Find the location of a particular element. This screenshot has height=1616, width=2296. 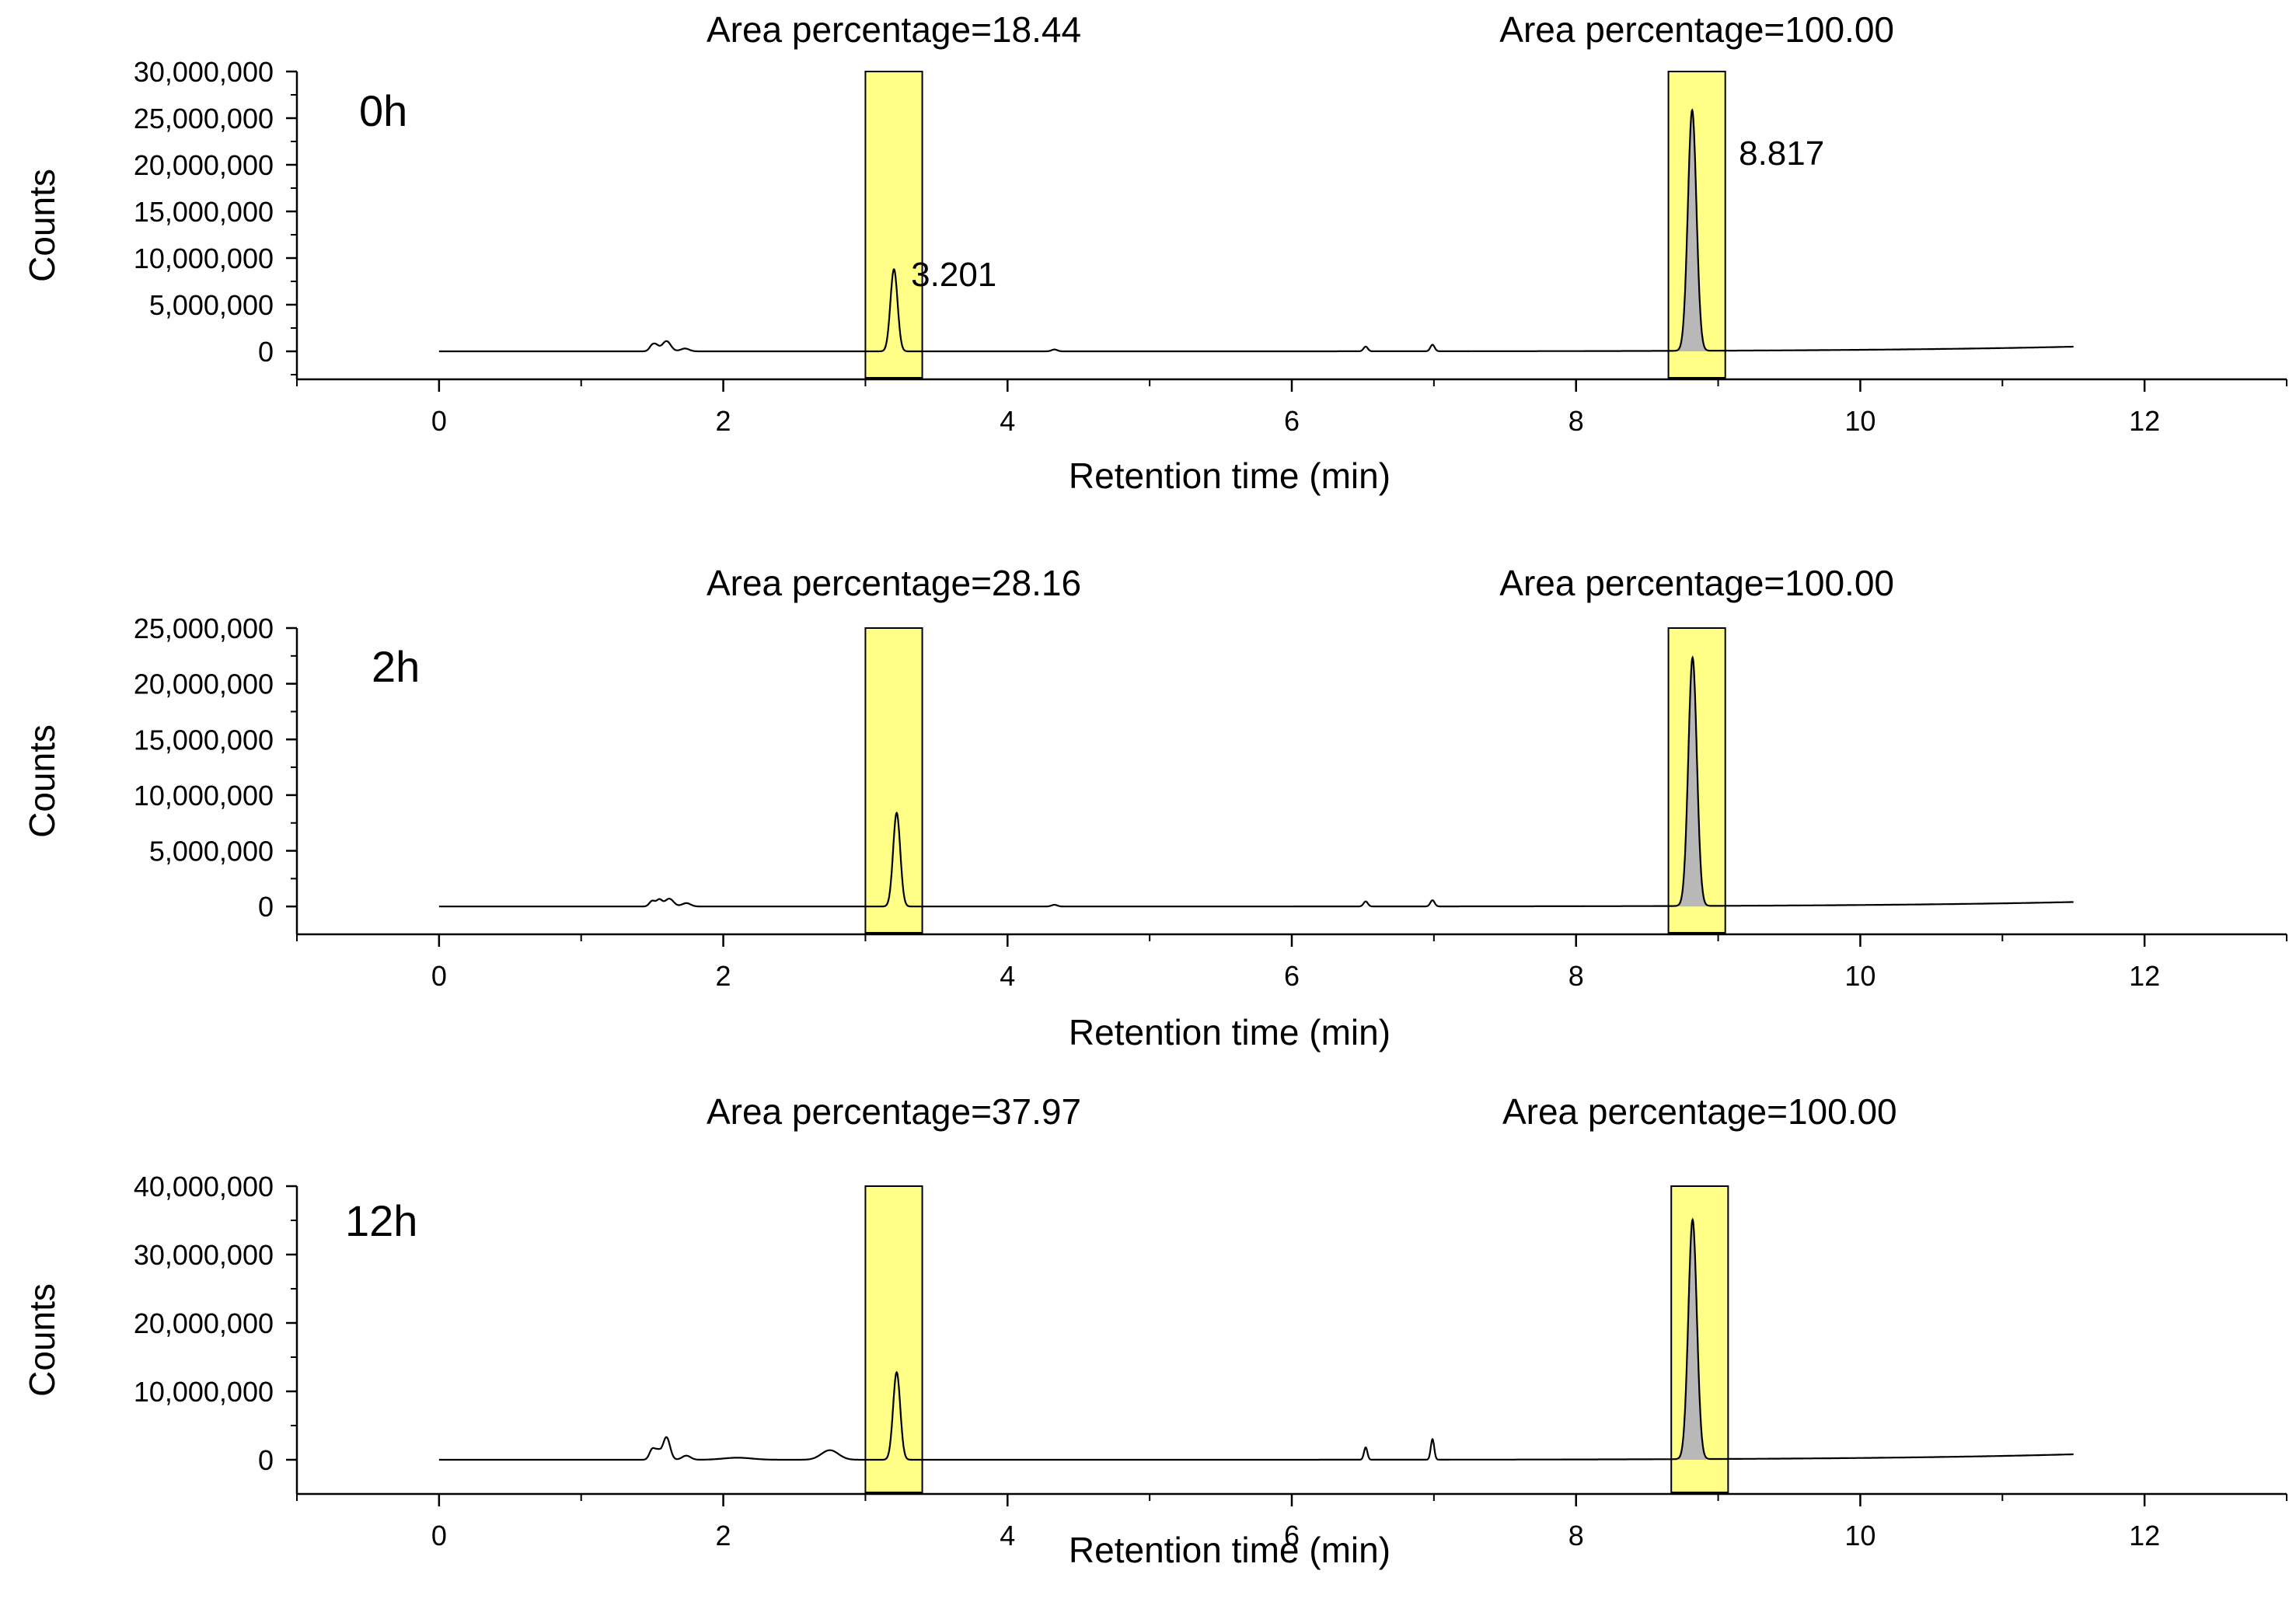

panel-time-label: 12h is located at coordinates (381, 1220).